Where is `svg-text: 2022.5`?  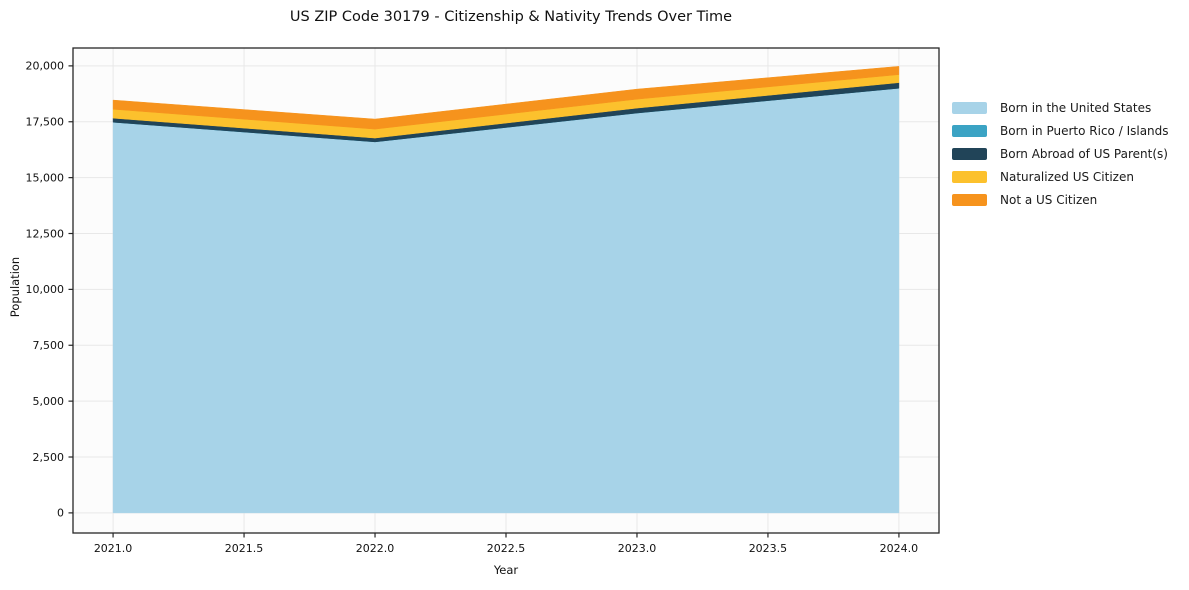 svg-text: 2022.5 is located at coordinates (506, 548).